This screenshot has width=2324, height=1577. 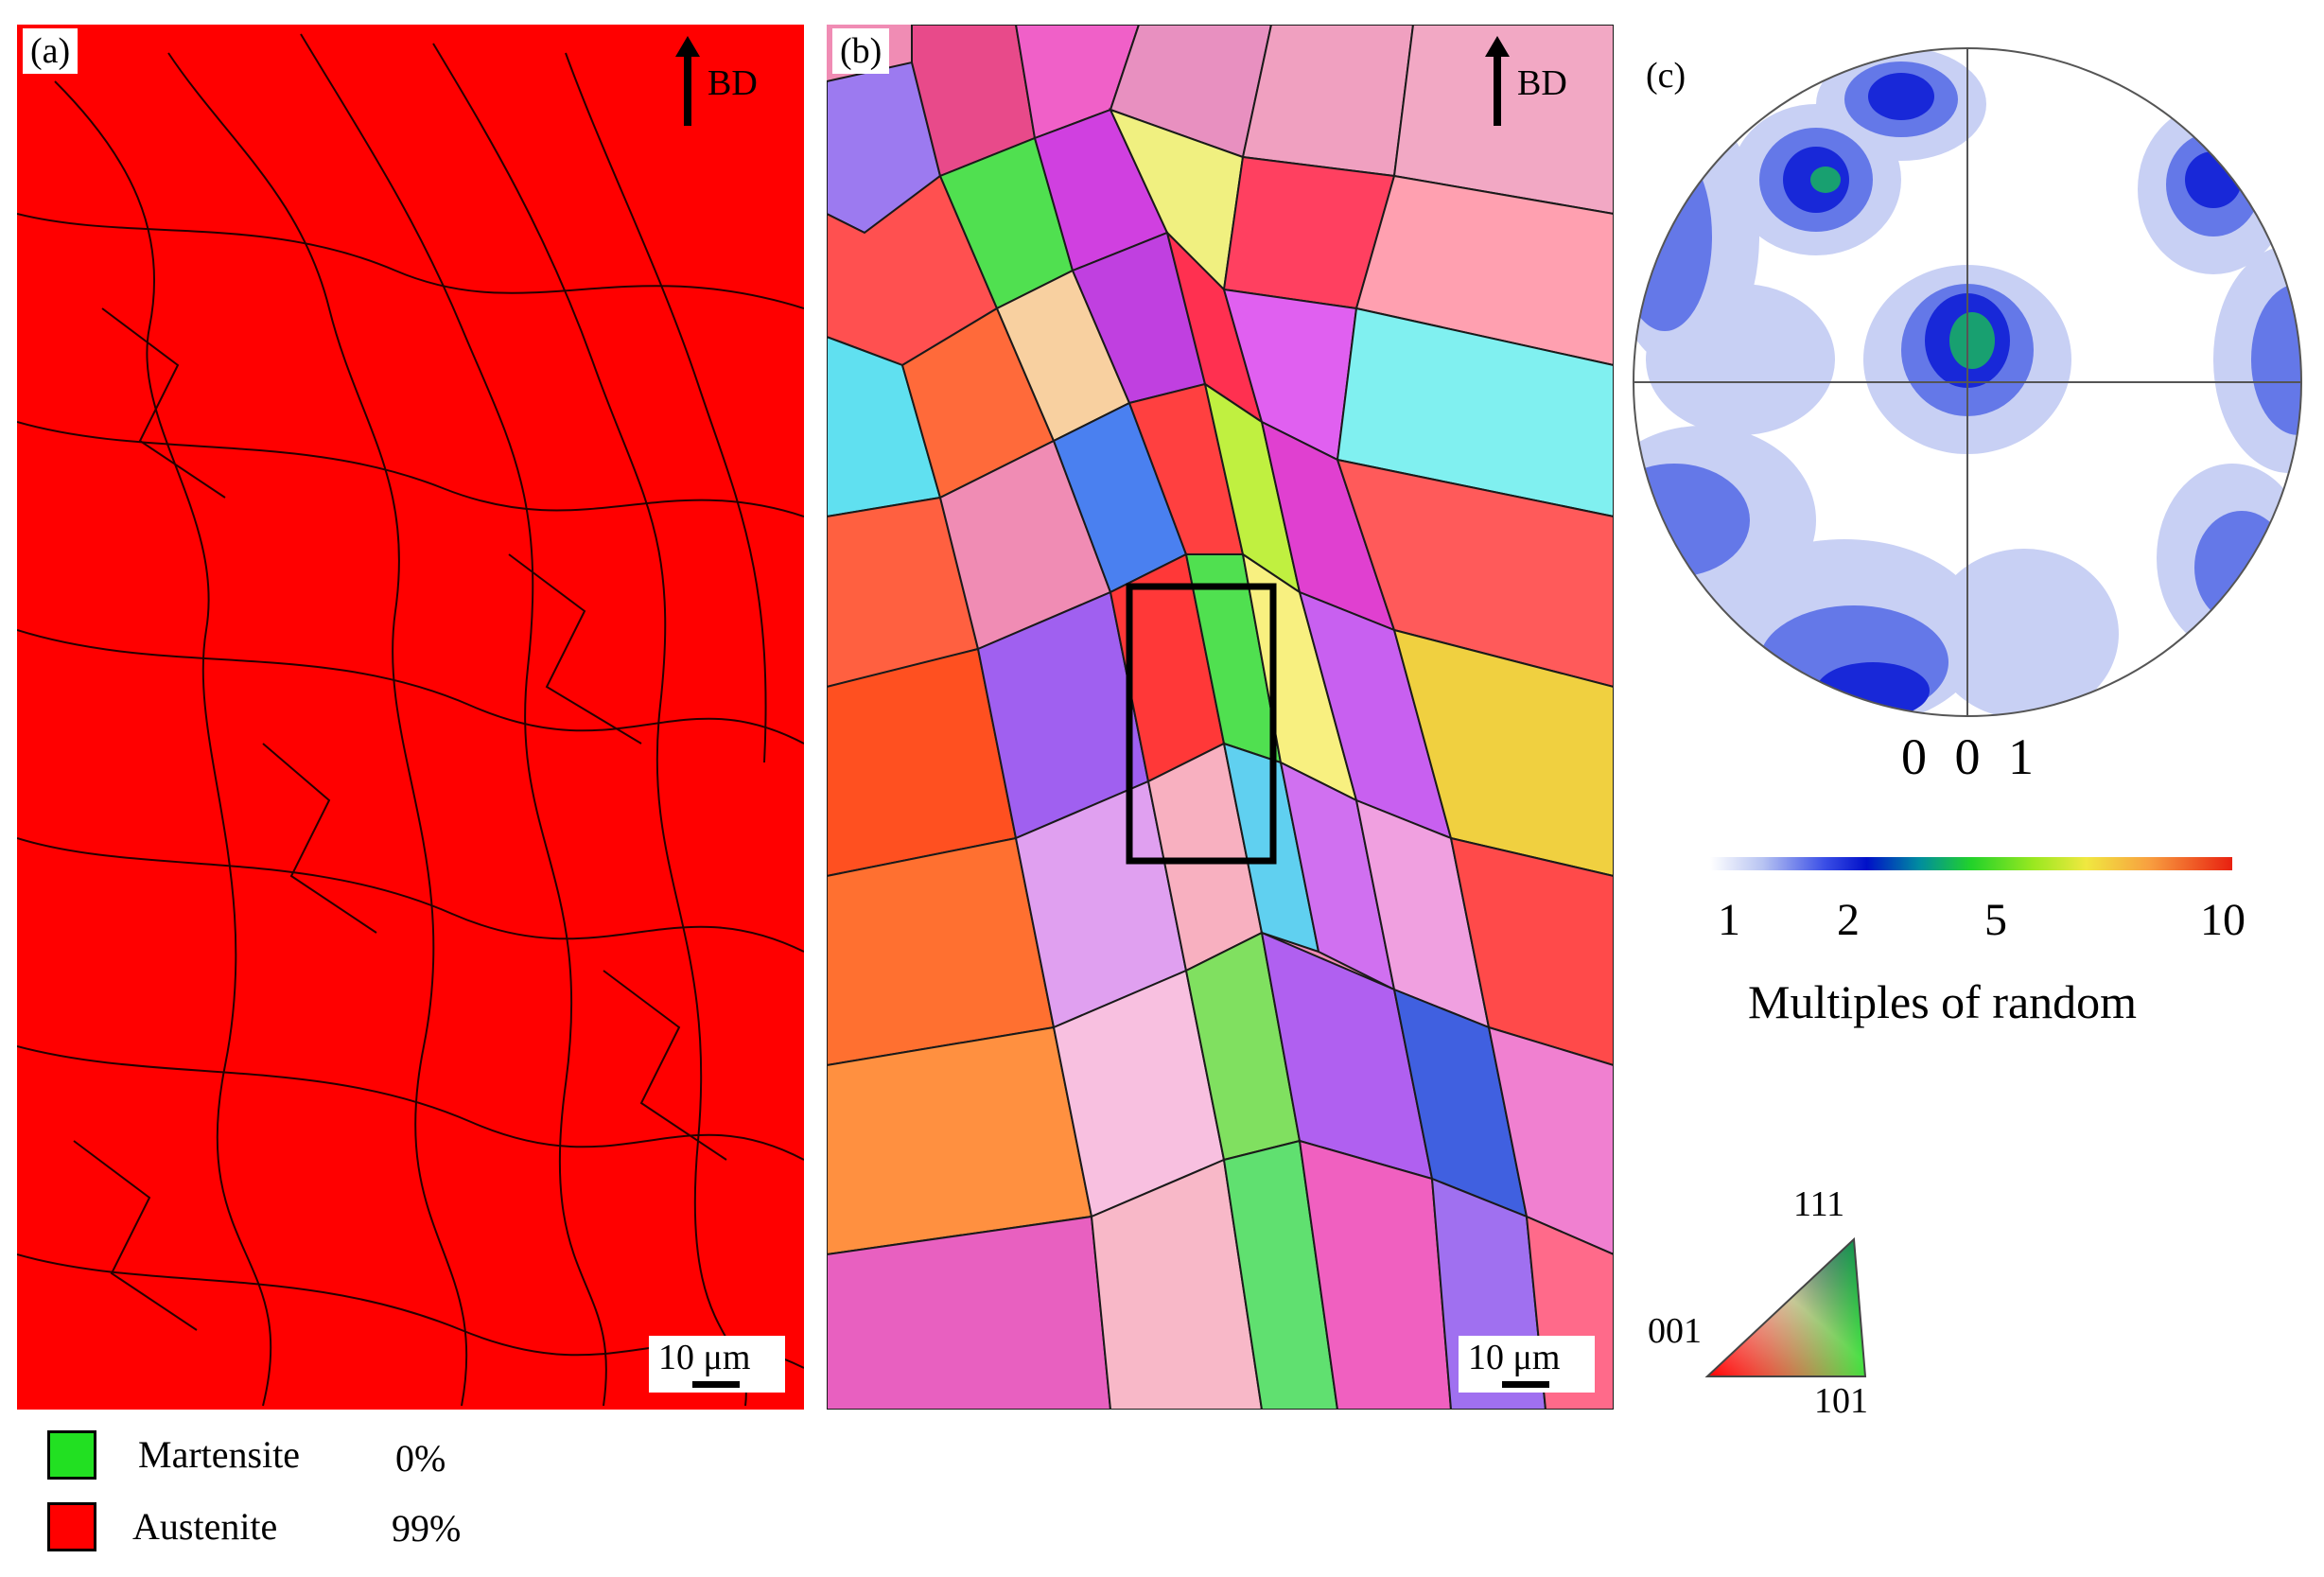 I want to click on mrd-colorbar, so click(x=1971, y=863).